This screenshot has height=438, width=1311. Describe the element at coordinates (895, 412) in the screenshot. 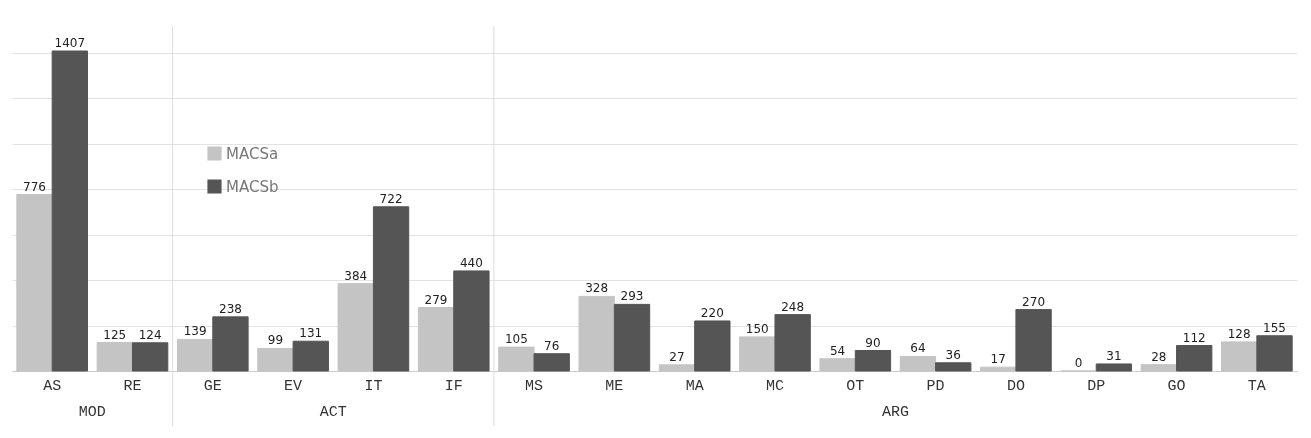

I see `text: ARG` at that location.